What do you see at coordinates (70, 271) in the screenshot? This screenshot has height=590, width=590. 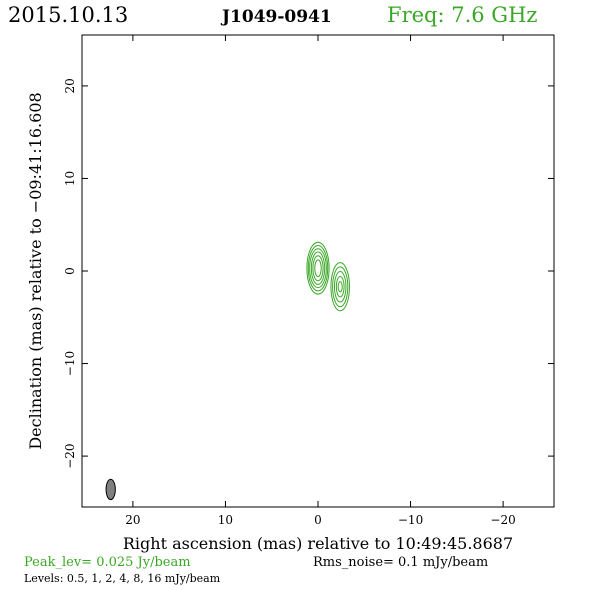 I see `y-tick-label: 0` at bounding box center [70, 271].